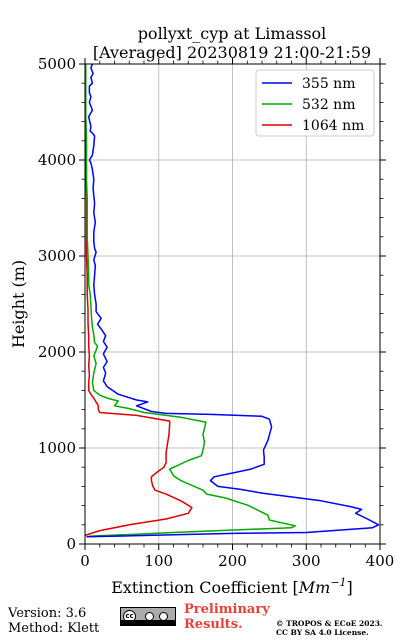  I want to click on chart-title-line2: [Averaged] 20230819 21:00-21:59, so click(232, 52).